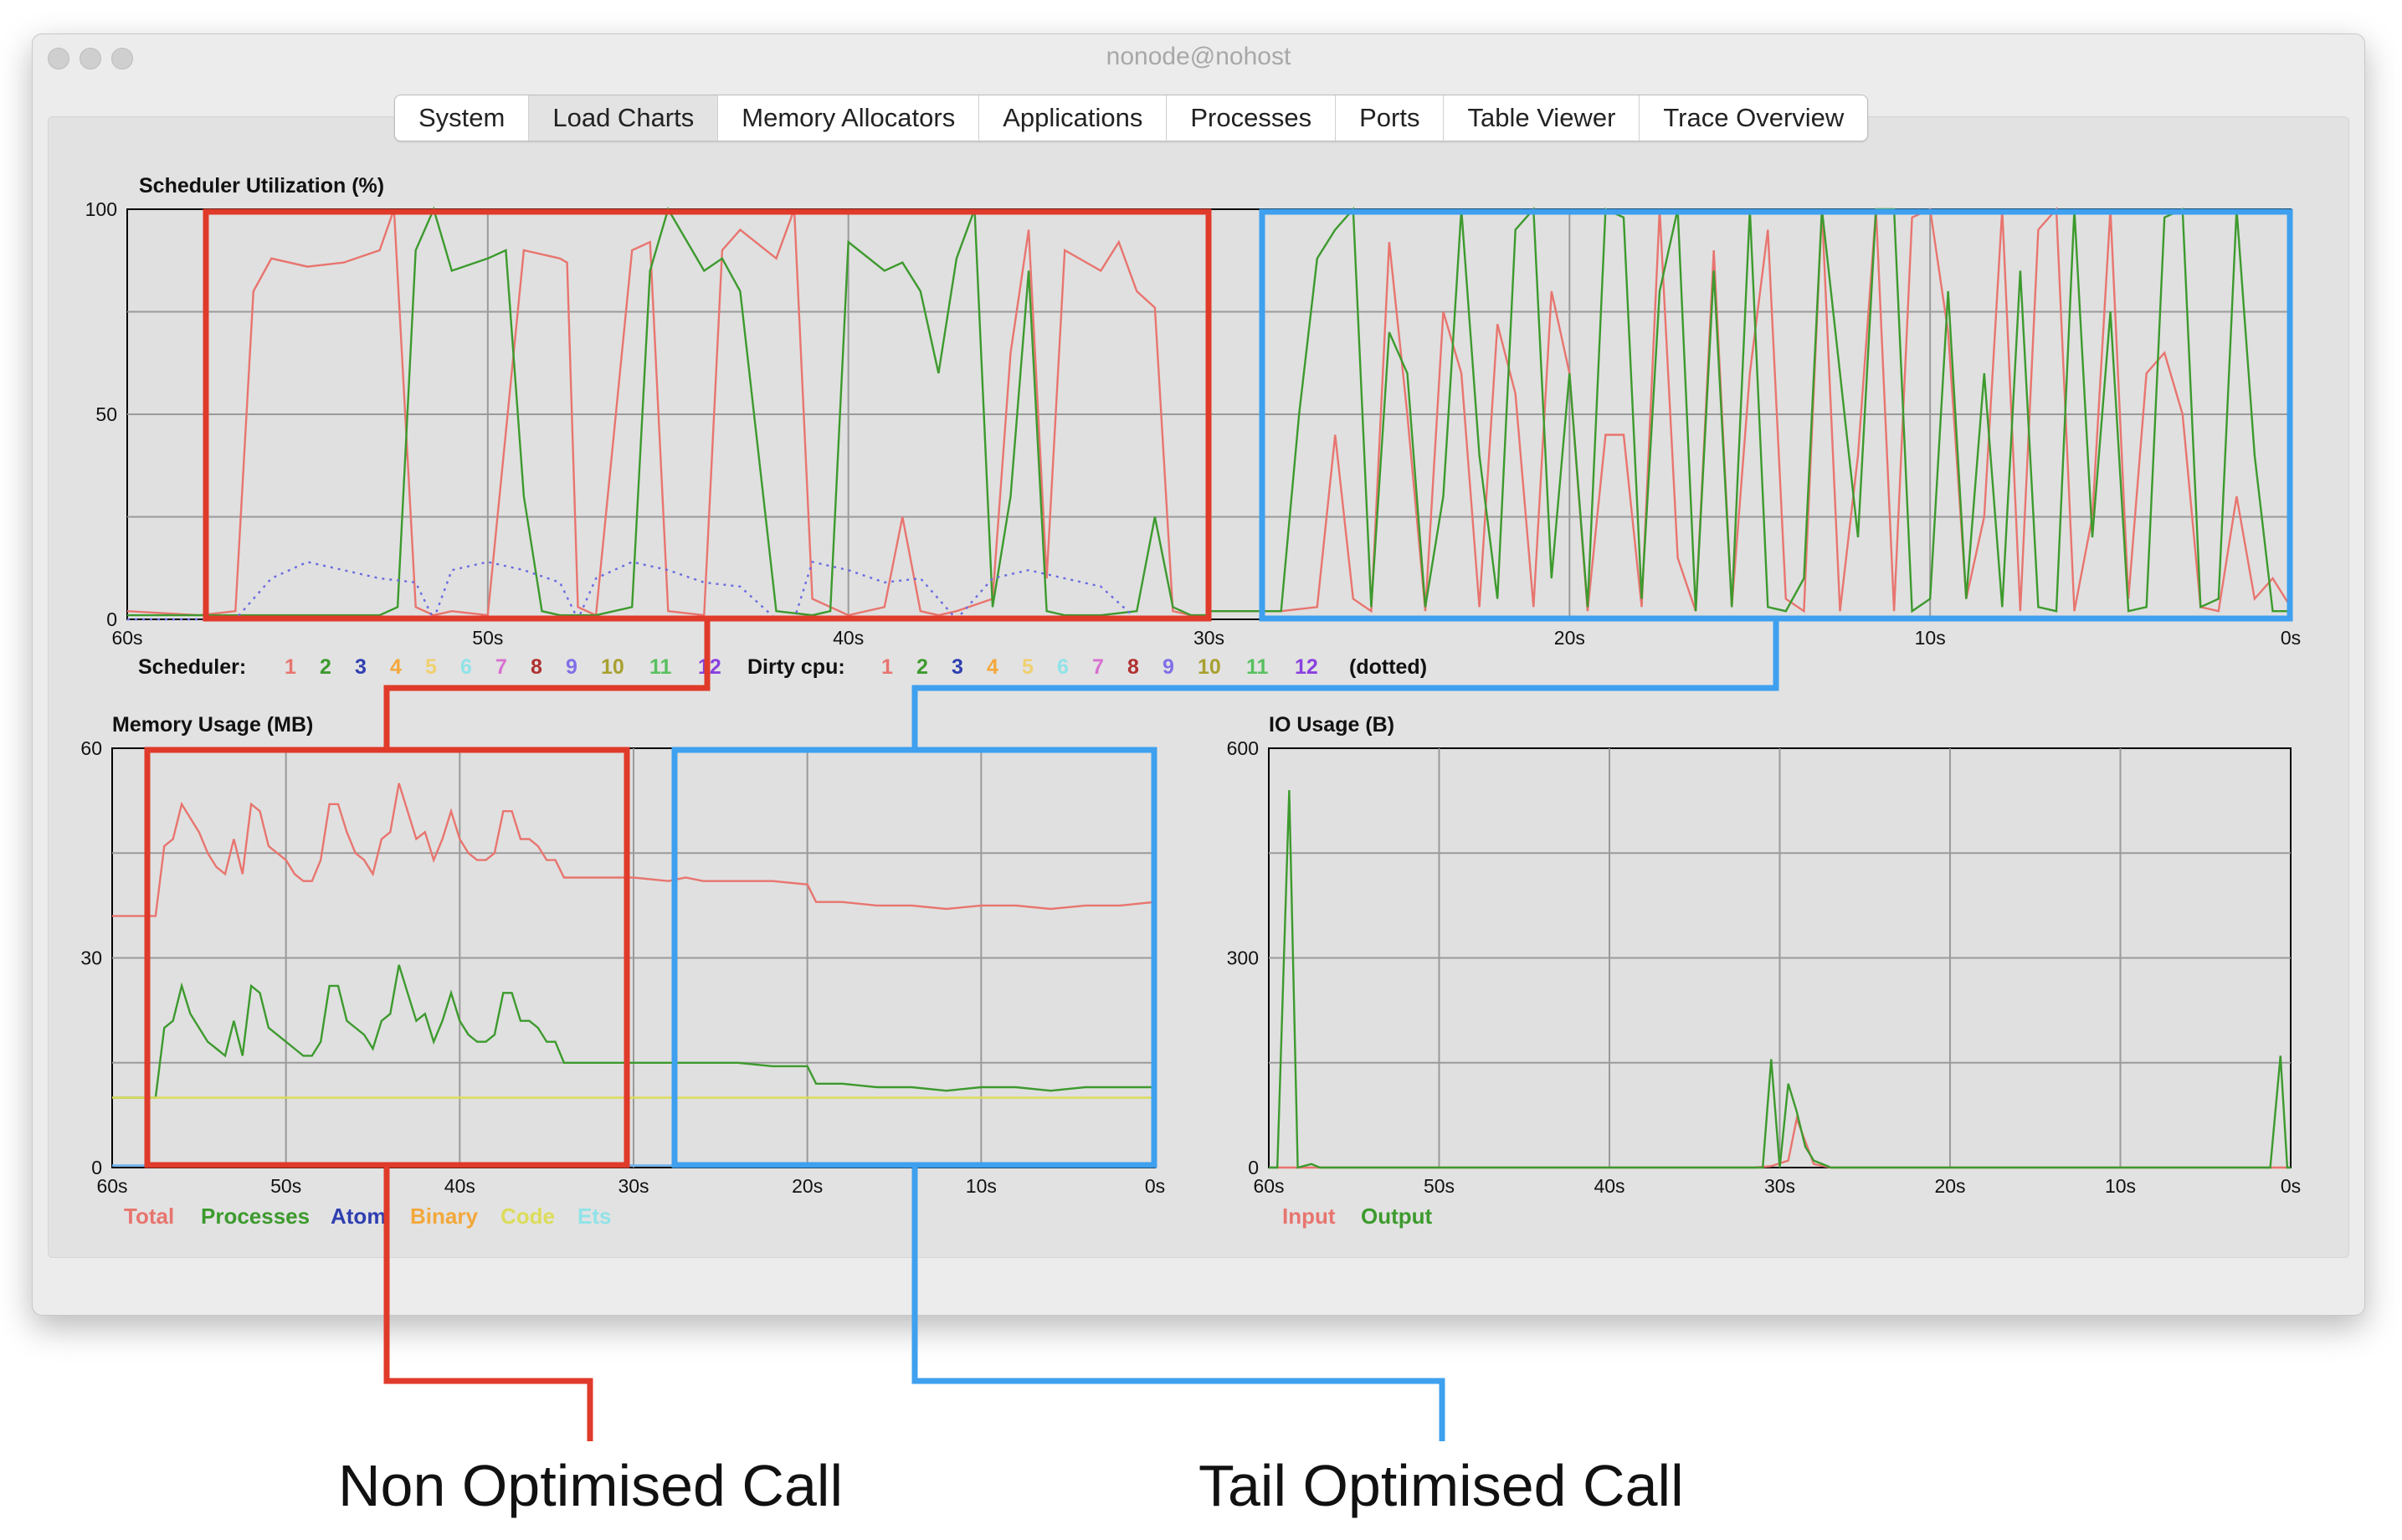  I want to click on dirty-legend-item: 6, so click(1063, 667).